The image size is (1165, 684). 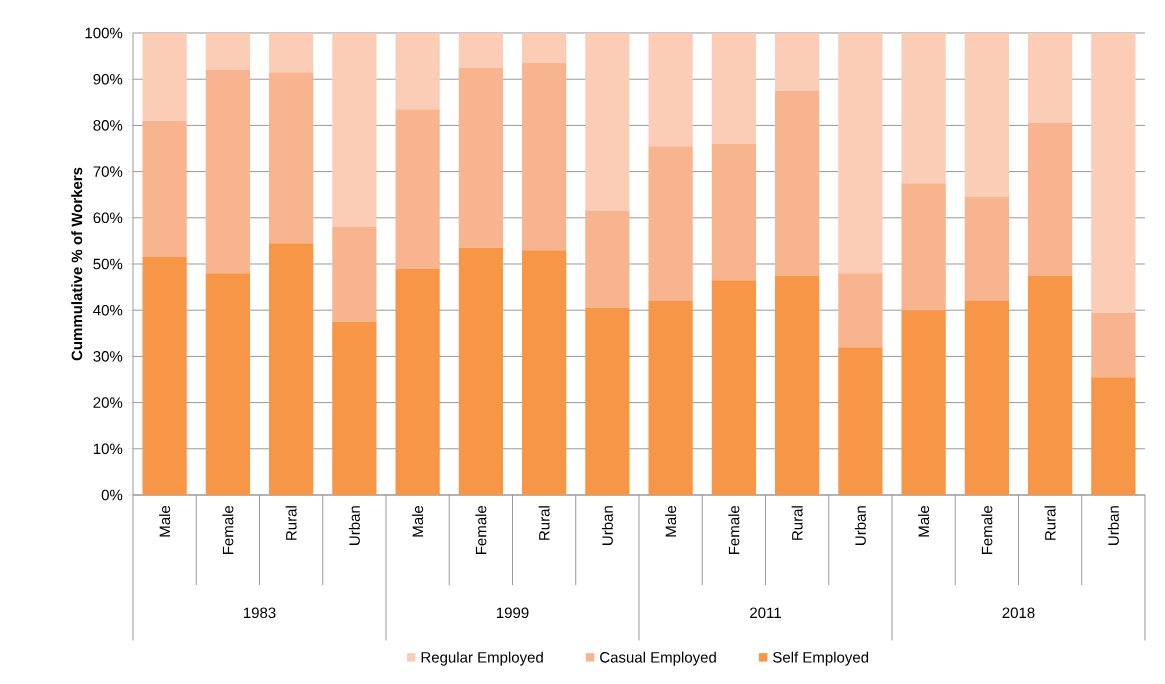 I want to click on y-tick-label: 40%, so click(x=108, y=310).